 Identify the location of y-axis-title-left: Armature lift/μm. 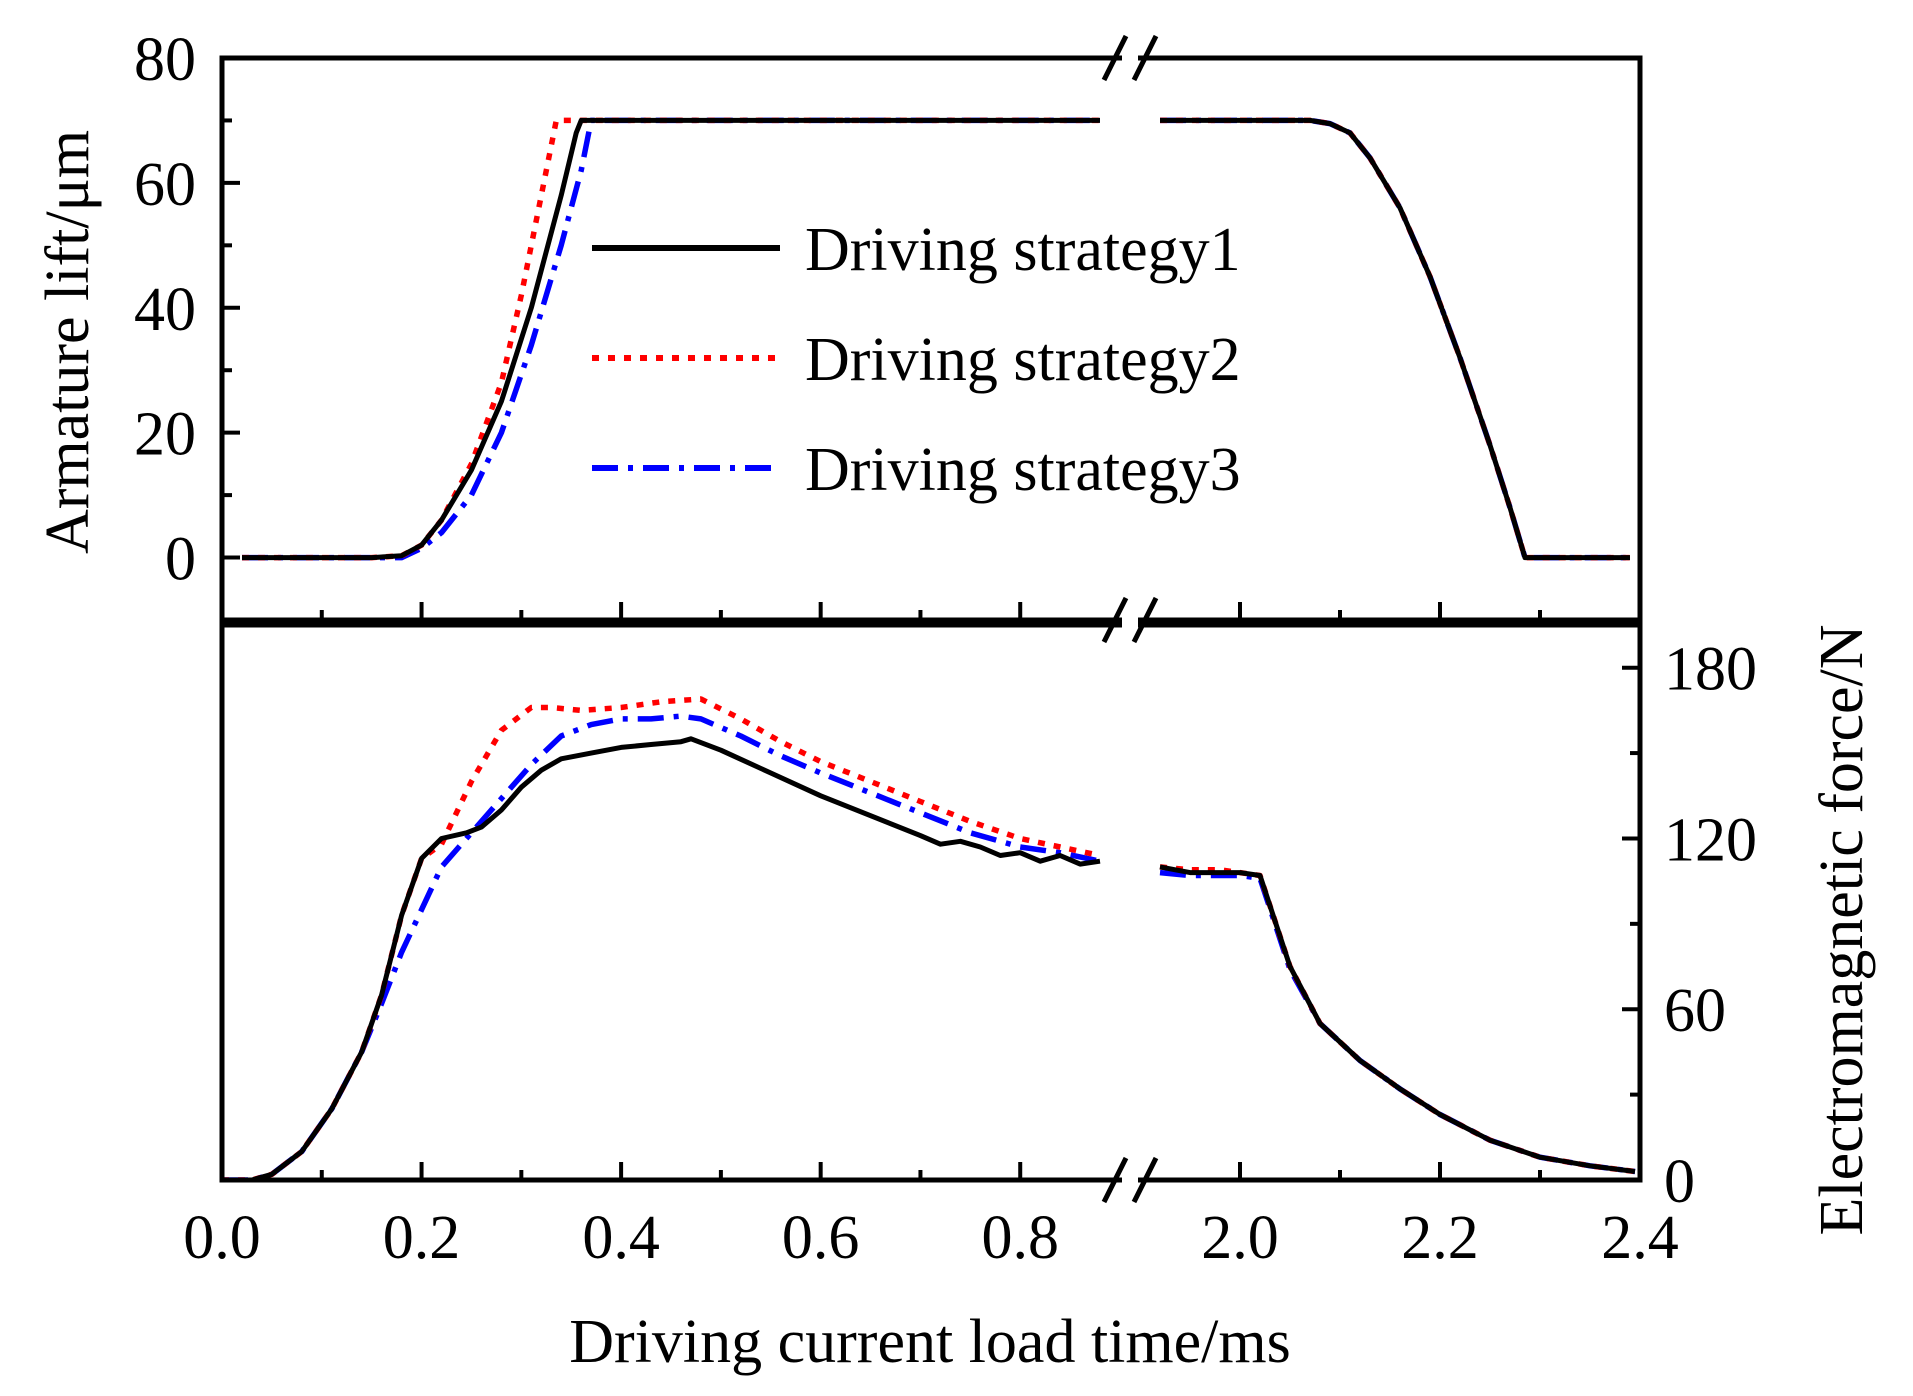
(68, 342).